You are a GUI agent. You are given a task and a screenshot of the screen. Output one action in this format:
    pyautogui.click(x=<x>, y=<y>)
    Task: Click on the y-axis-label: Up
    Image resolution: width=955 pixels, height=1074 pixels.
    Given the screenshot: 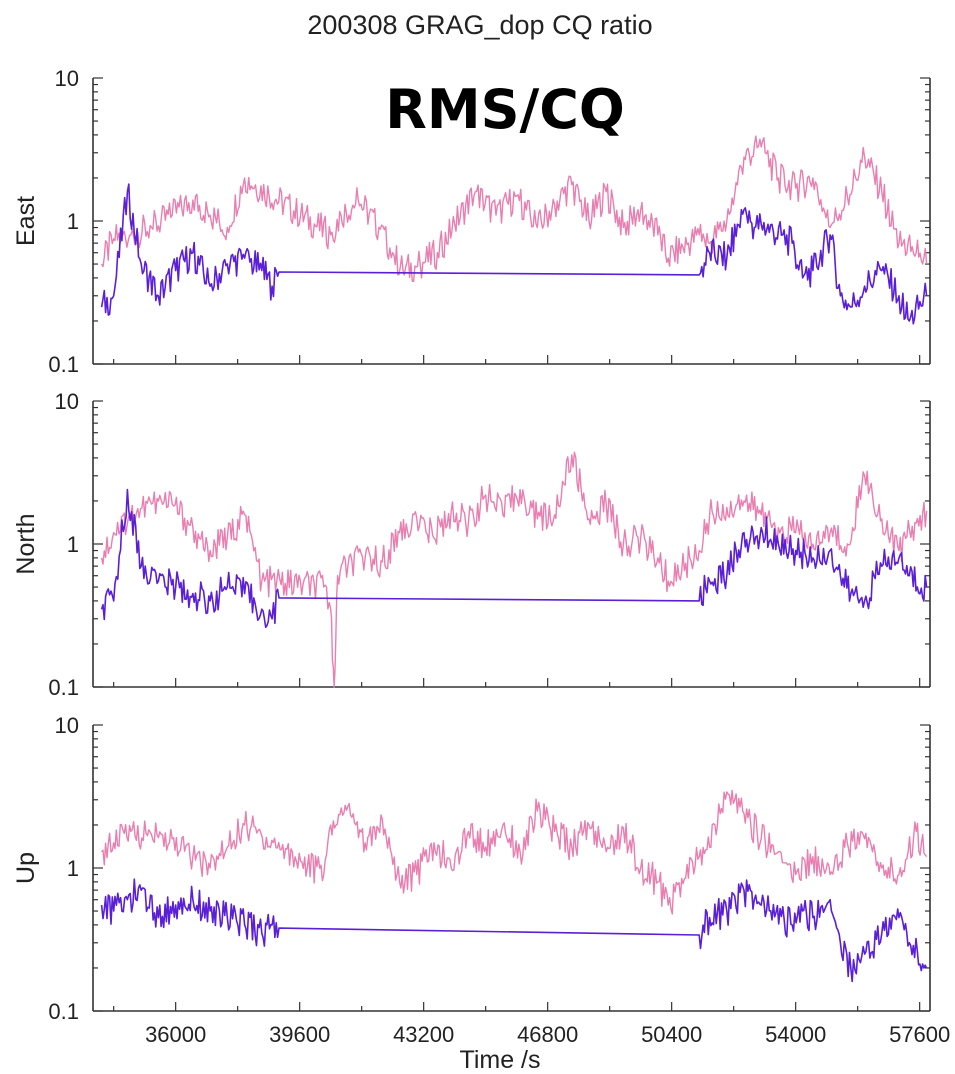 What is the action you would take?
    pyautogui.click(x=26, y=868)
    